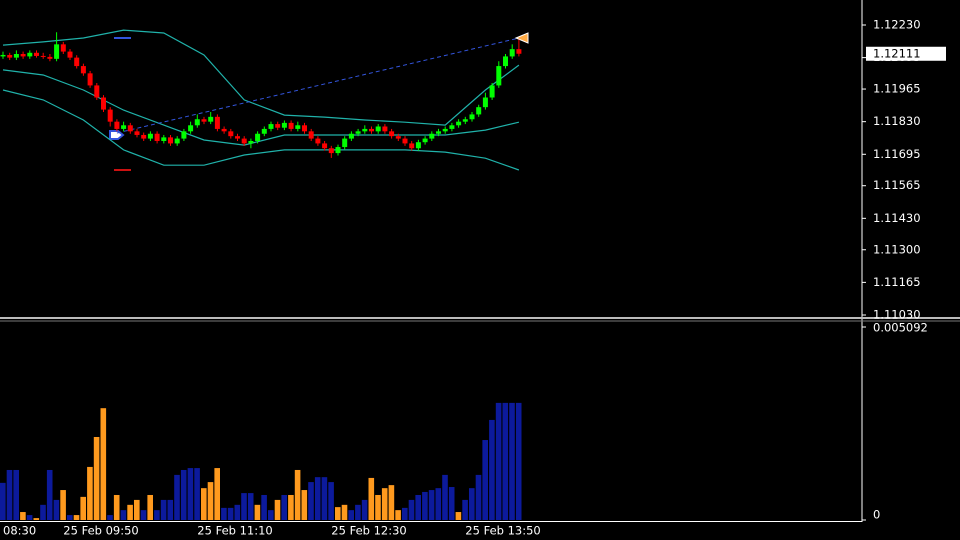 The height and width of the screenshot is (540, 960). I want to click on x-tick-label: 25 Feb 12:30, so click(368, 531).